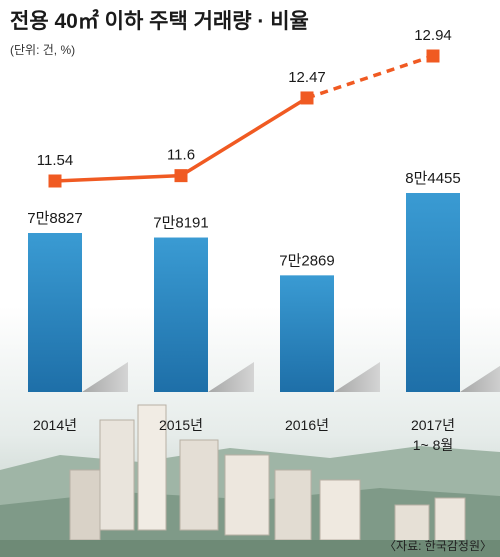 The image size is (500, 557). Describe the element at coordinates (433, 445) in the screenshot. I see `category-sublabel: 1~ 8월` at that location.